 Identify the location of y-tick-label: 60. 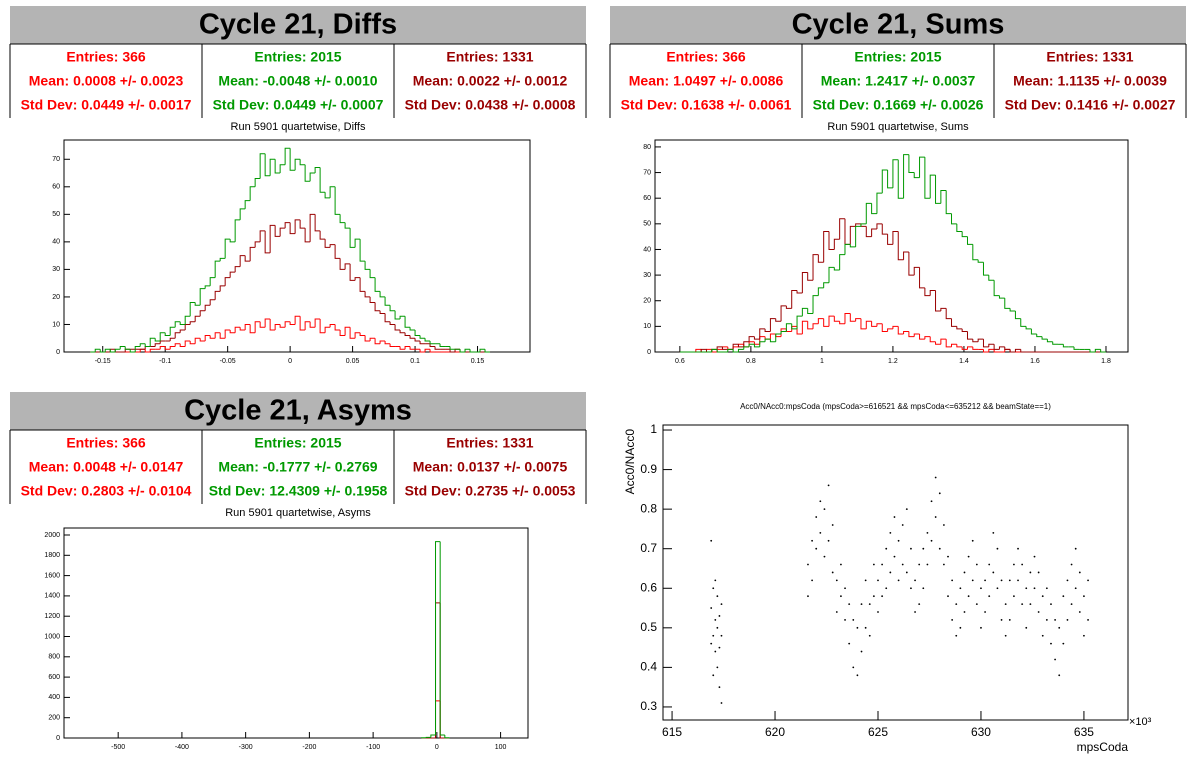
(647, 198).